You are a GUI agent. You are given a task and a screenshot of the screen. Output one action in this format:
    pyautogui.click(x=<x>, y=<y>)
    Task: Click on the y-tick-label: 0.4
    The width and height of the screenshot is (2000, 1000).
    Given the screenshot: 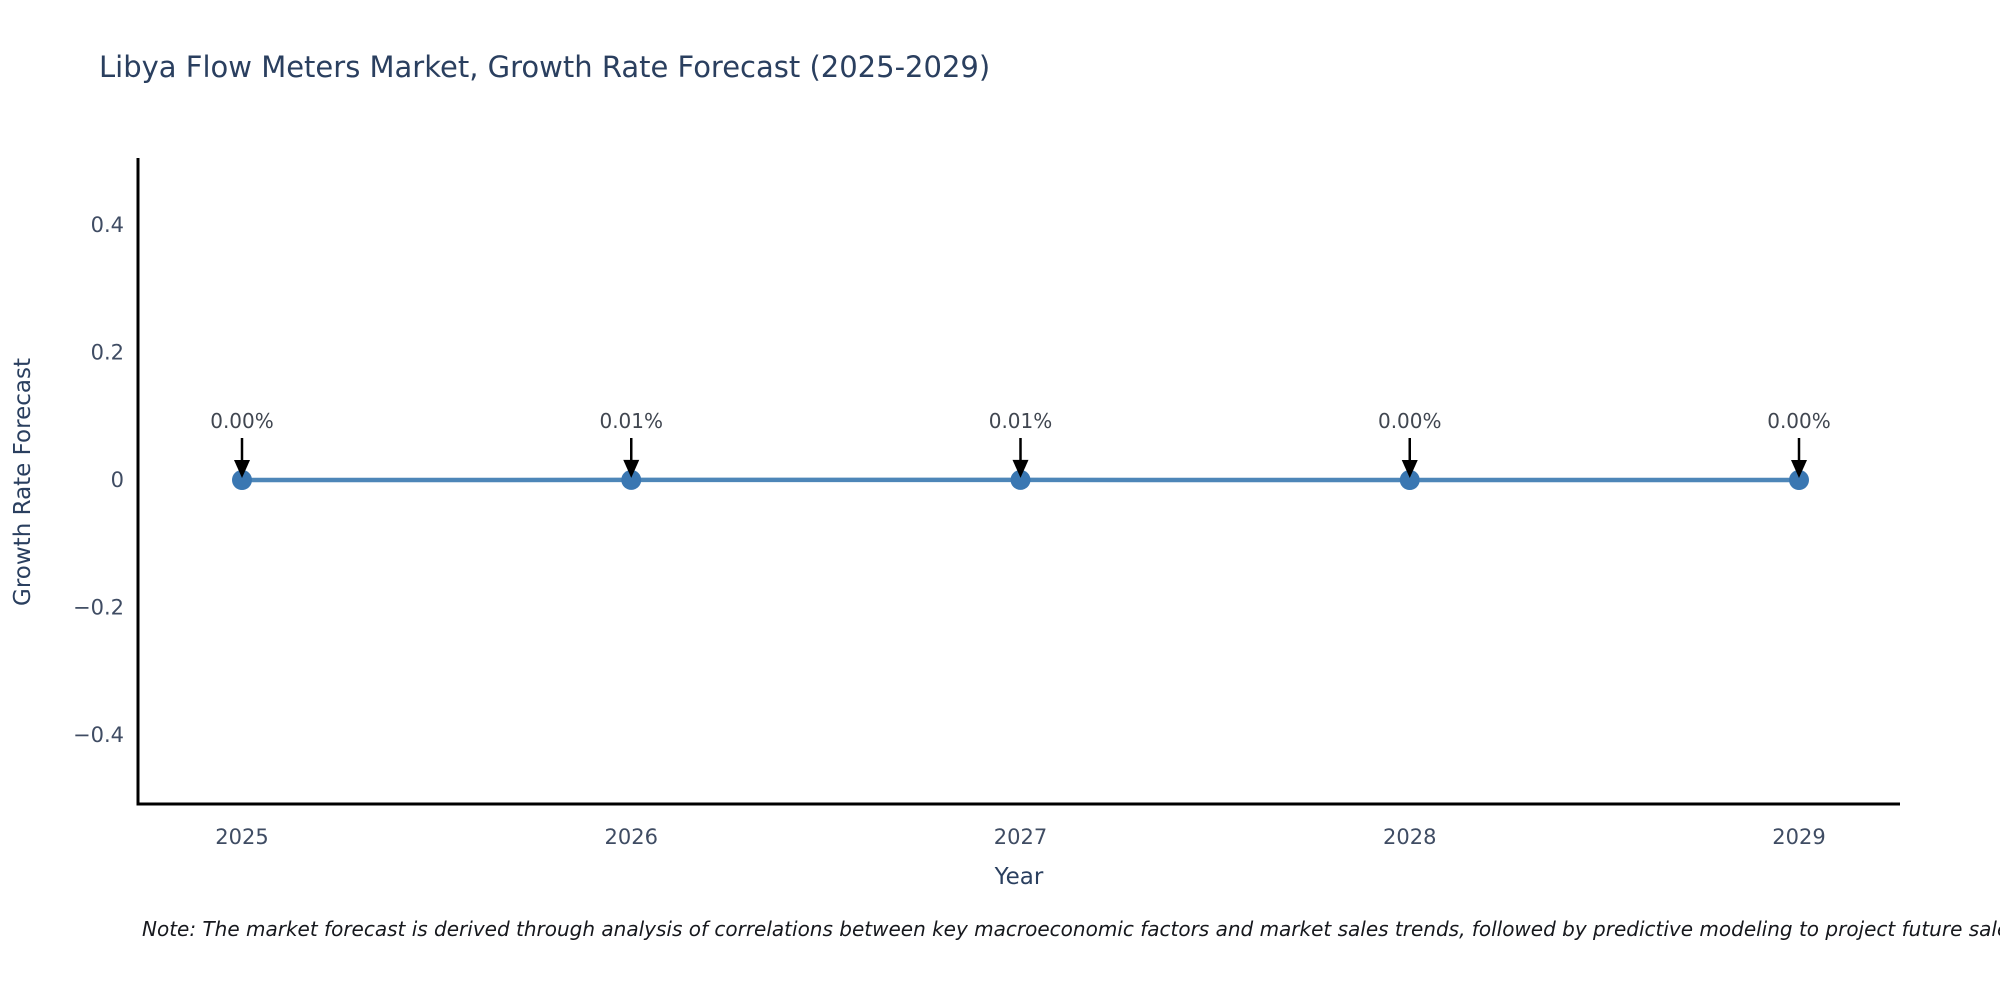 What is the action you would take?
    pyautogui.click(x=107, y=225)
    